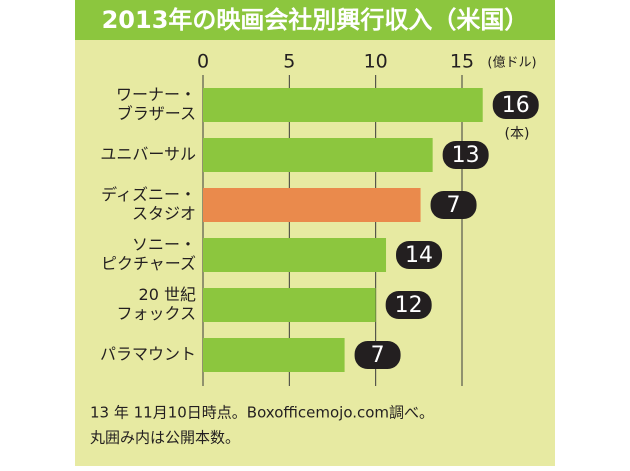 Image resolution: width=630 pixels, height=471 pixels. I want to click on y-tick-label: ピクチャーズ, so click(148, 263).